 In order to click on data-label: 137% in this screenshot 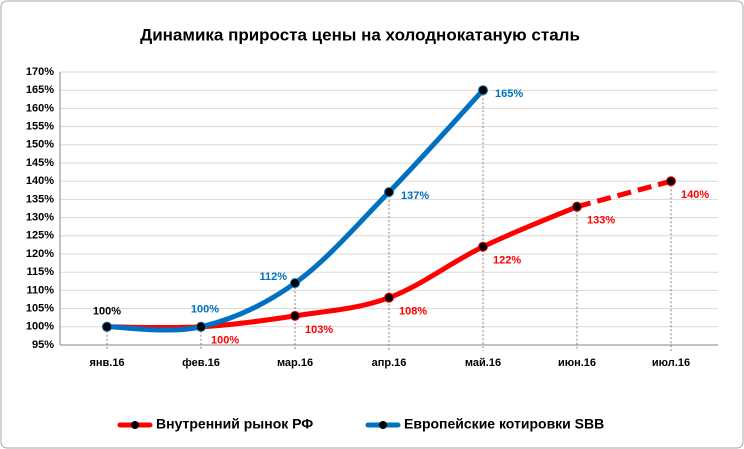, I will do `click(415, 196)`.